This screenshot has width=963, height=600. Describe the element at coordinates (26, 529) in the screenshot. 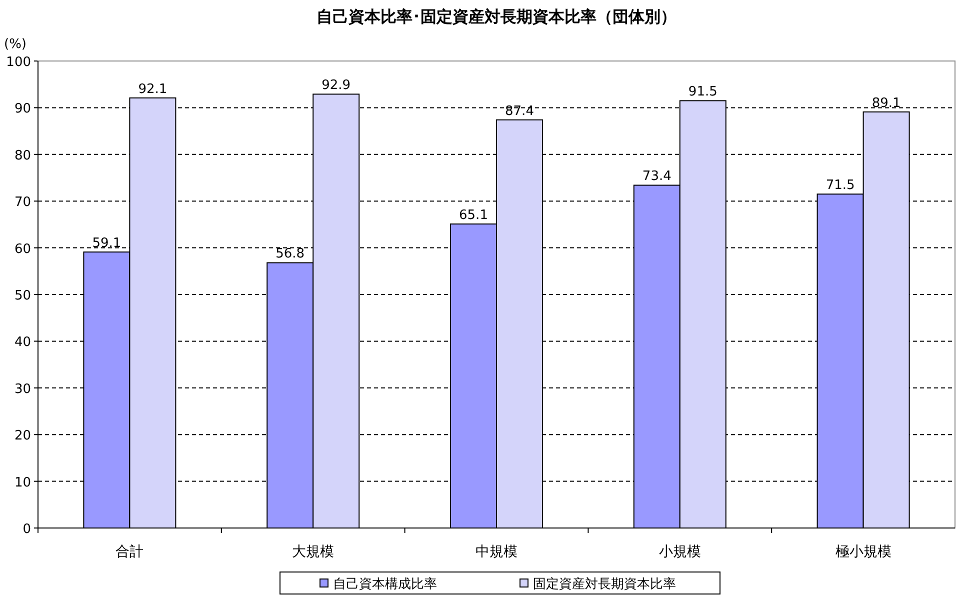

I see `y-tick-label: 0` at that location.